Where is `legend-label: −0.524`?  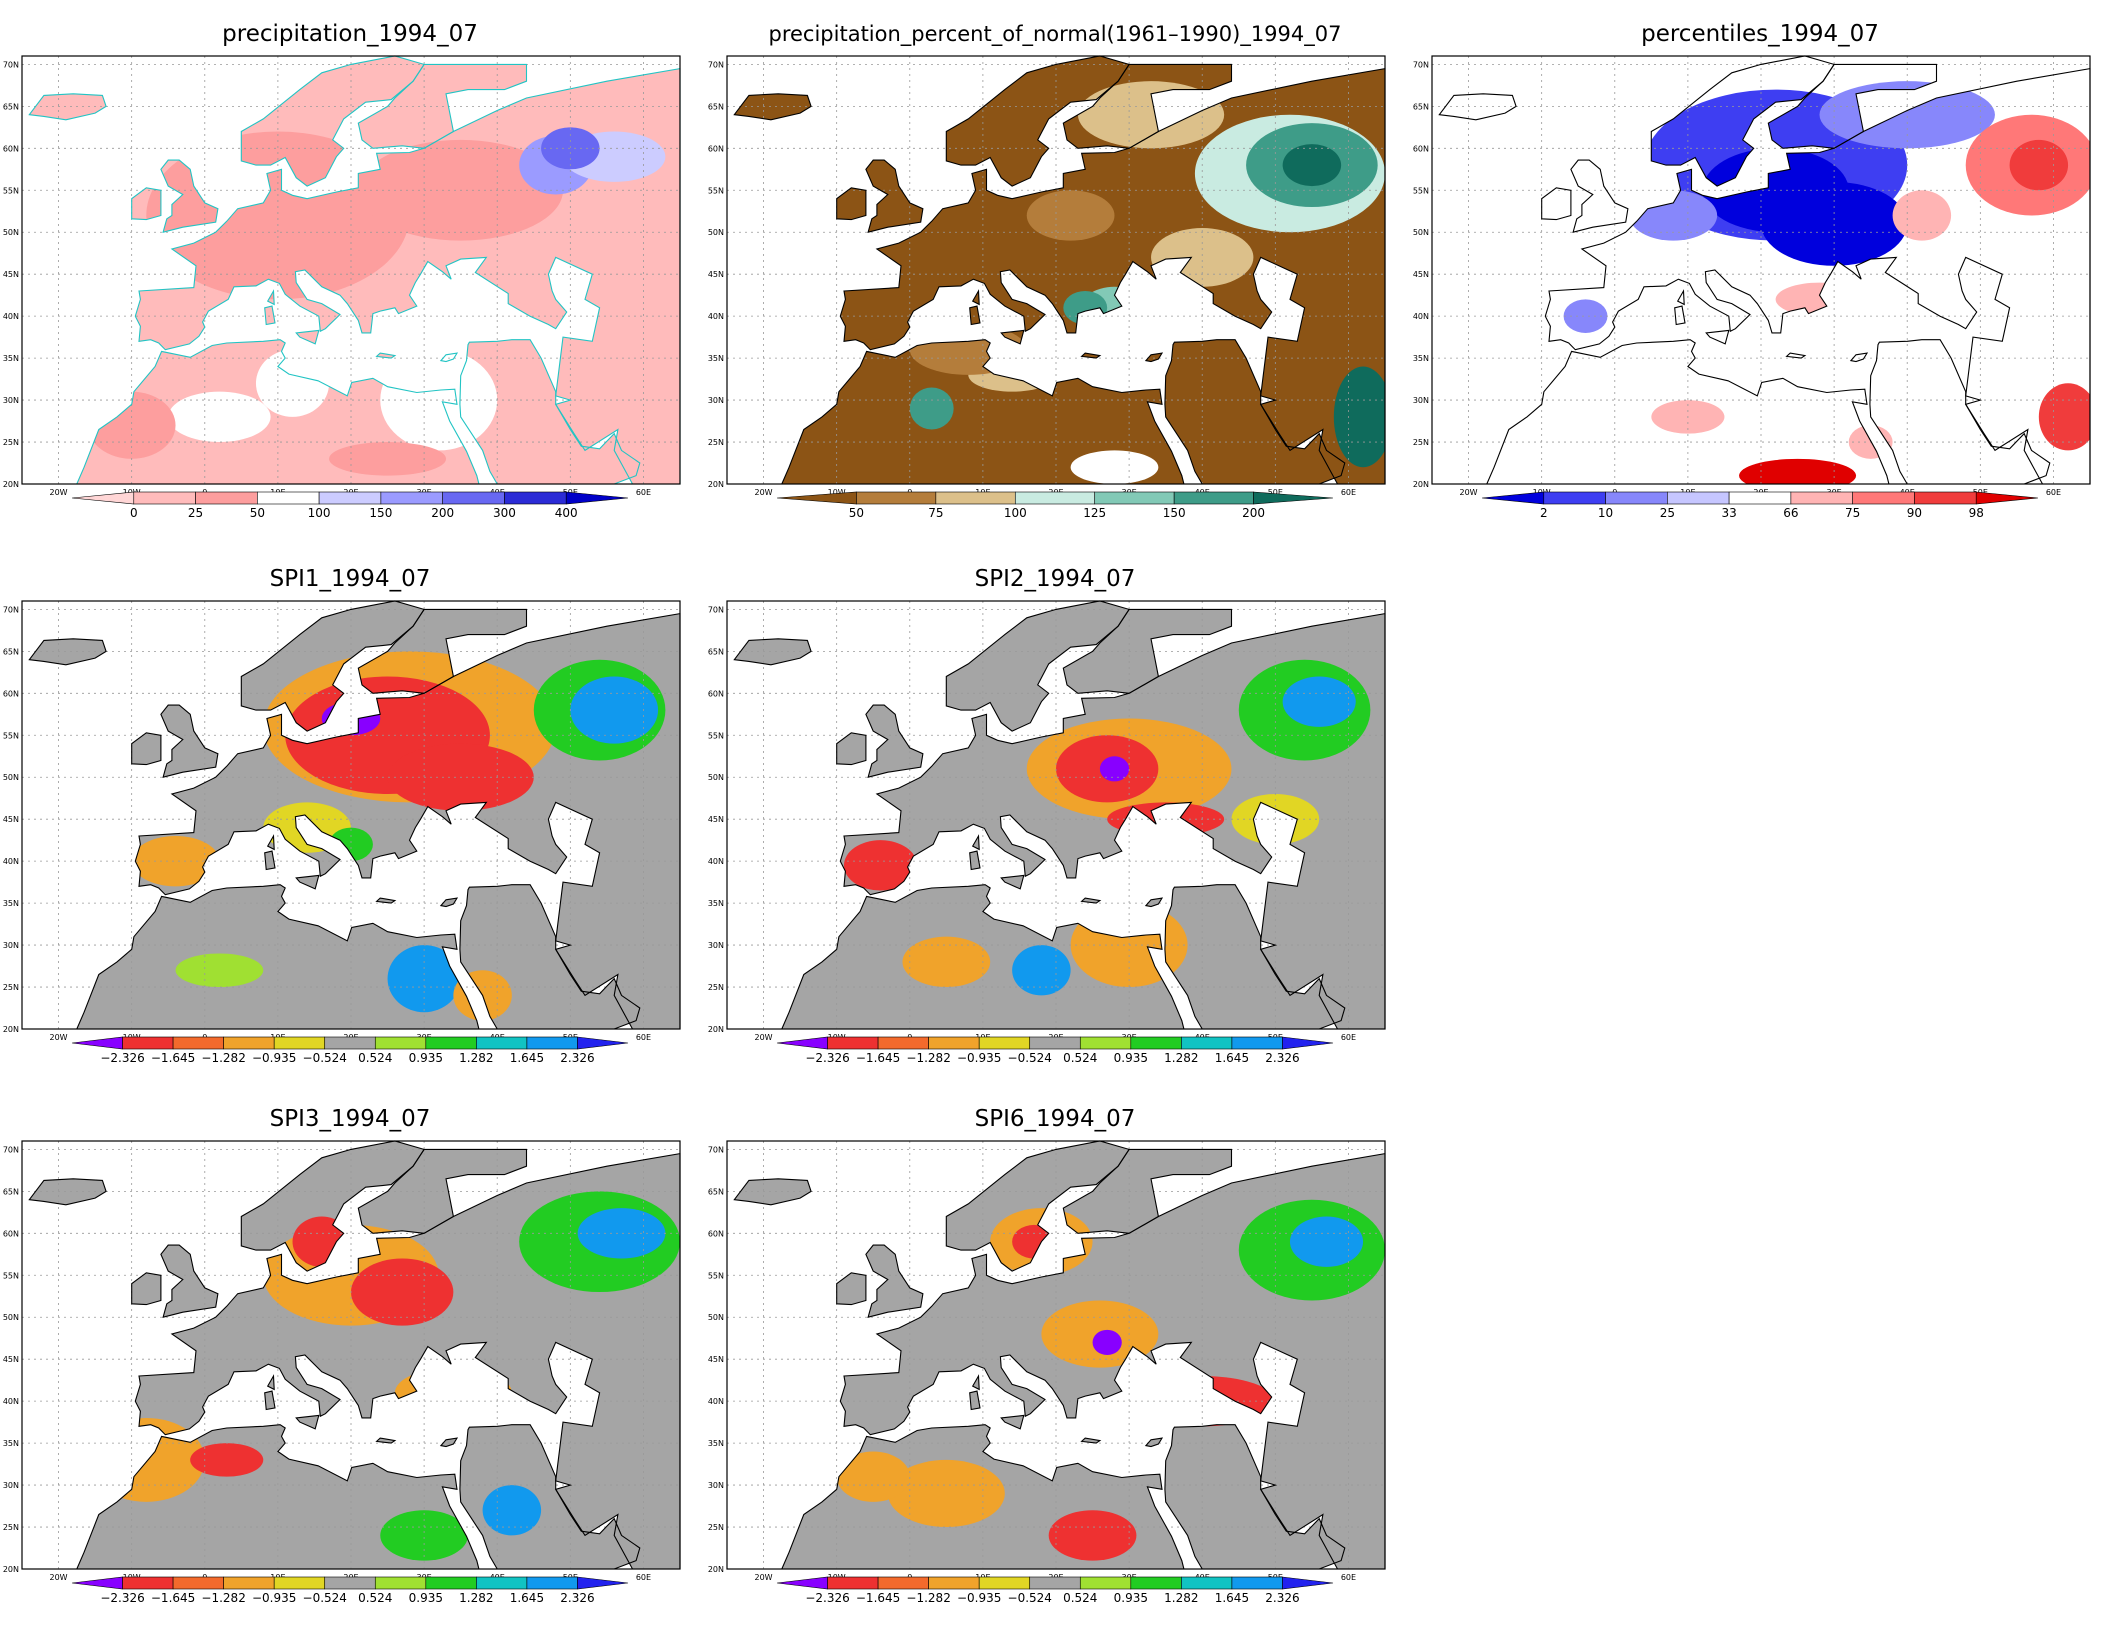
legend-label: −0.524 is located at coordinates (1030, 1058).